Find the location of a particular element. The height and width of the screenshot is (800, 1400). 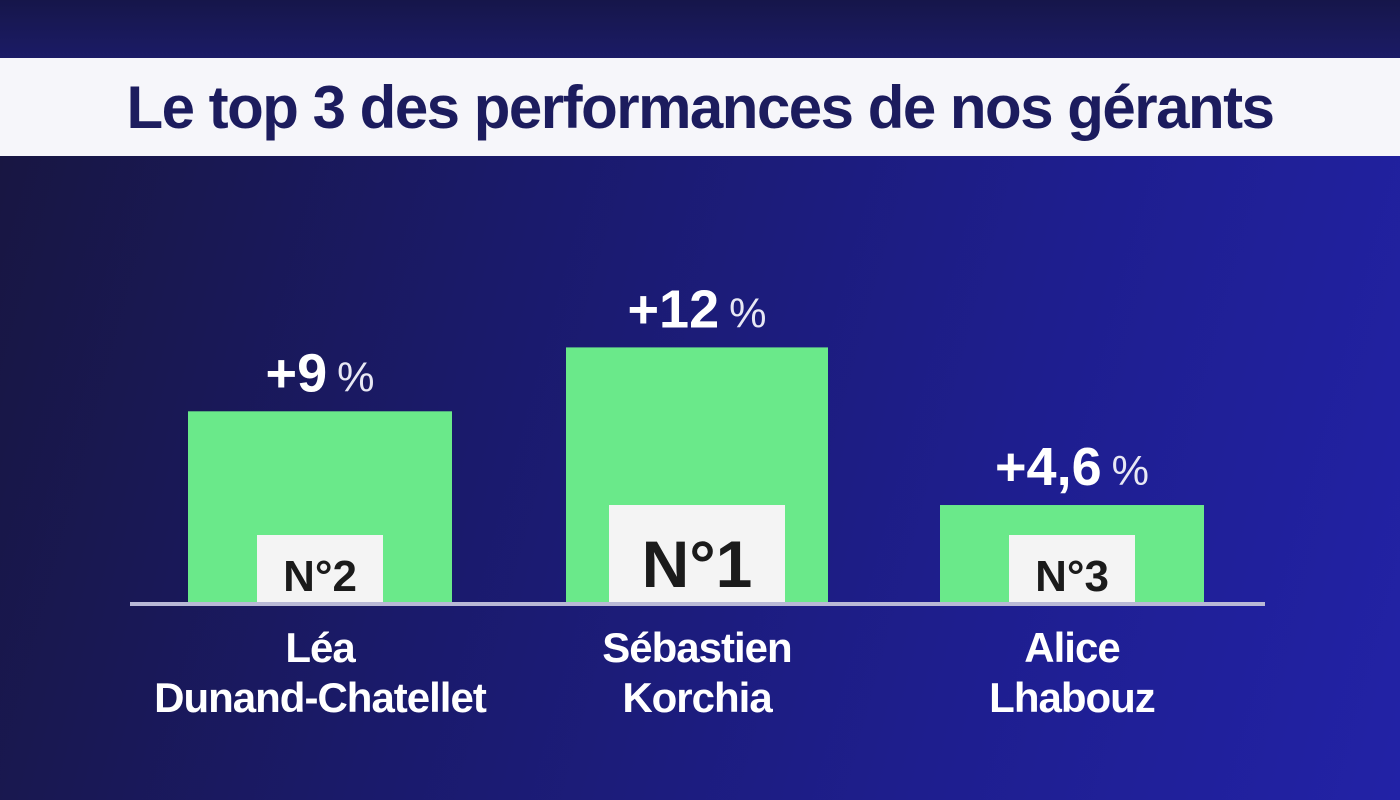

rank-badge: N°1 is located at coordinates (697, 564).